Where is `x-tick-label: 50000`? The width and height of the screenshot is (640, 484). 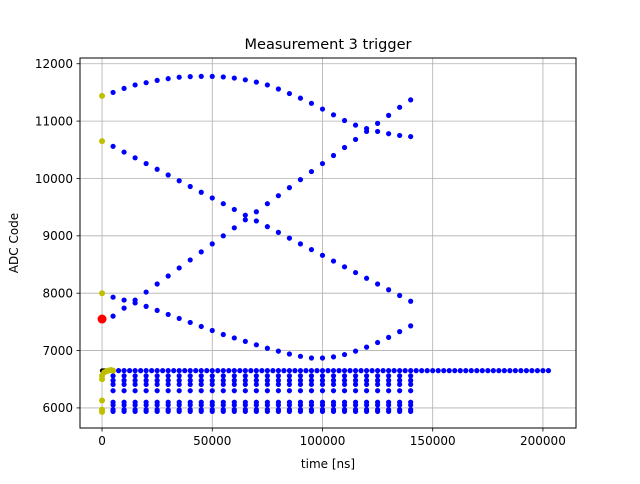
x-tick-label: 50000 is located at coordinates (212, 441).